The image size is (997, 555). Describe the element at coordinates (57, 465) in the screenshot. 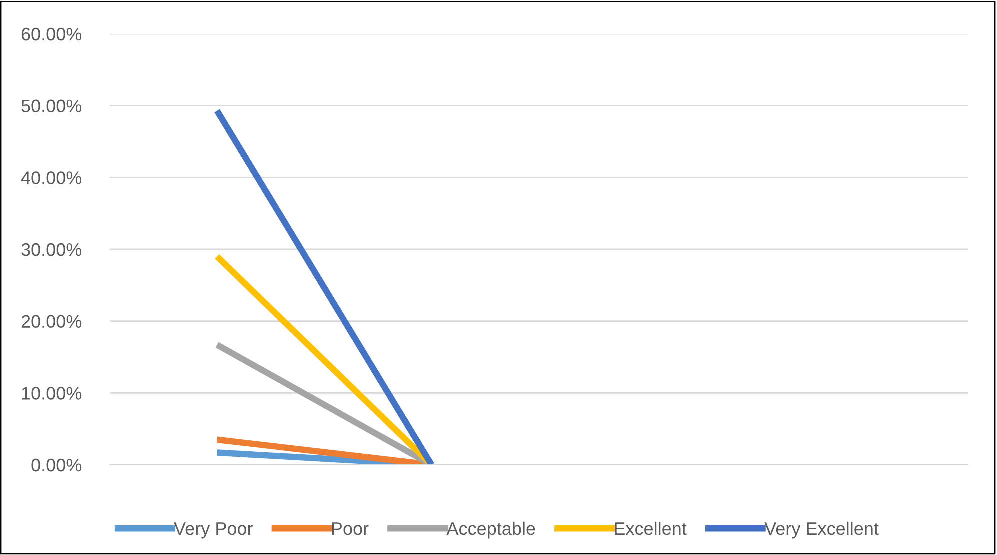

I see `y-tick-label: 0.00%` at that location.